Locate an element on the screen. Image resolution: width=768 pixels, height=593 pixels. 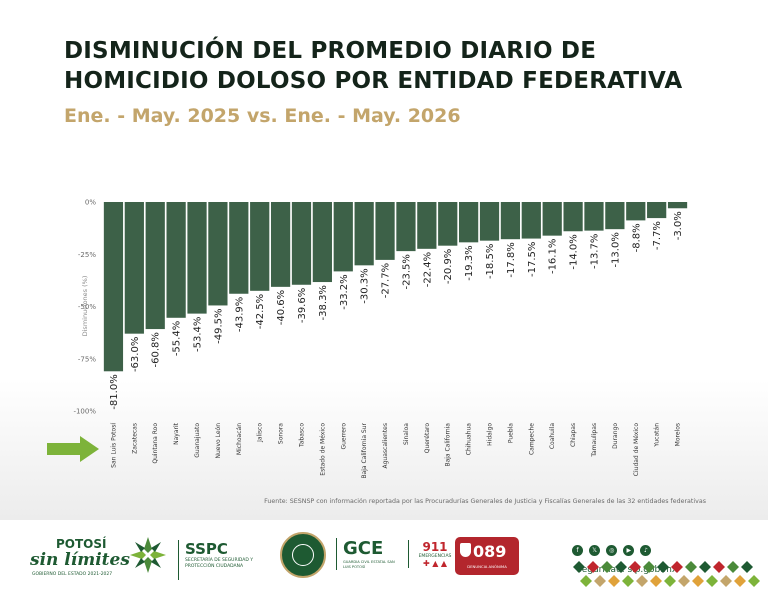
y-tick-label: -50% is located at coordinates (87, 307).